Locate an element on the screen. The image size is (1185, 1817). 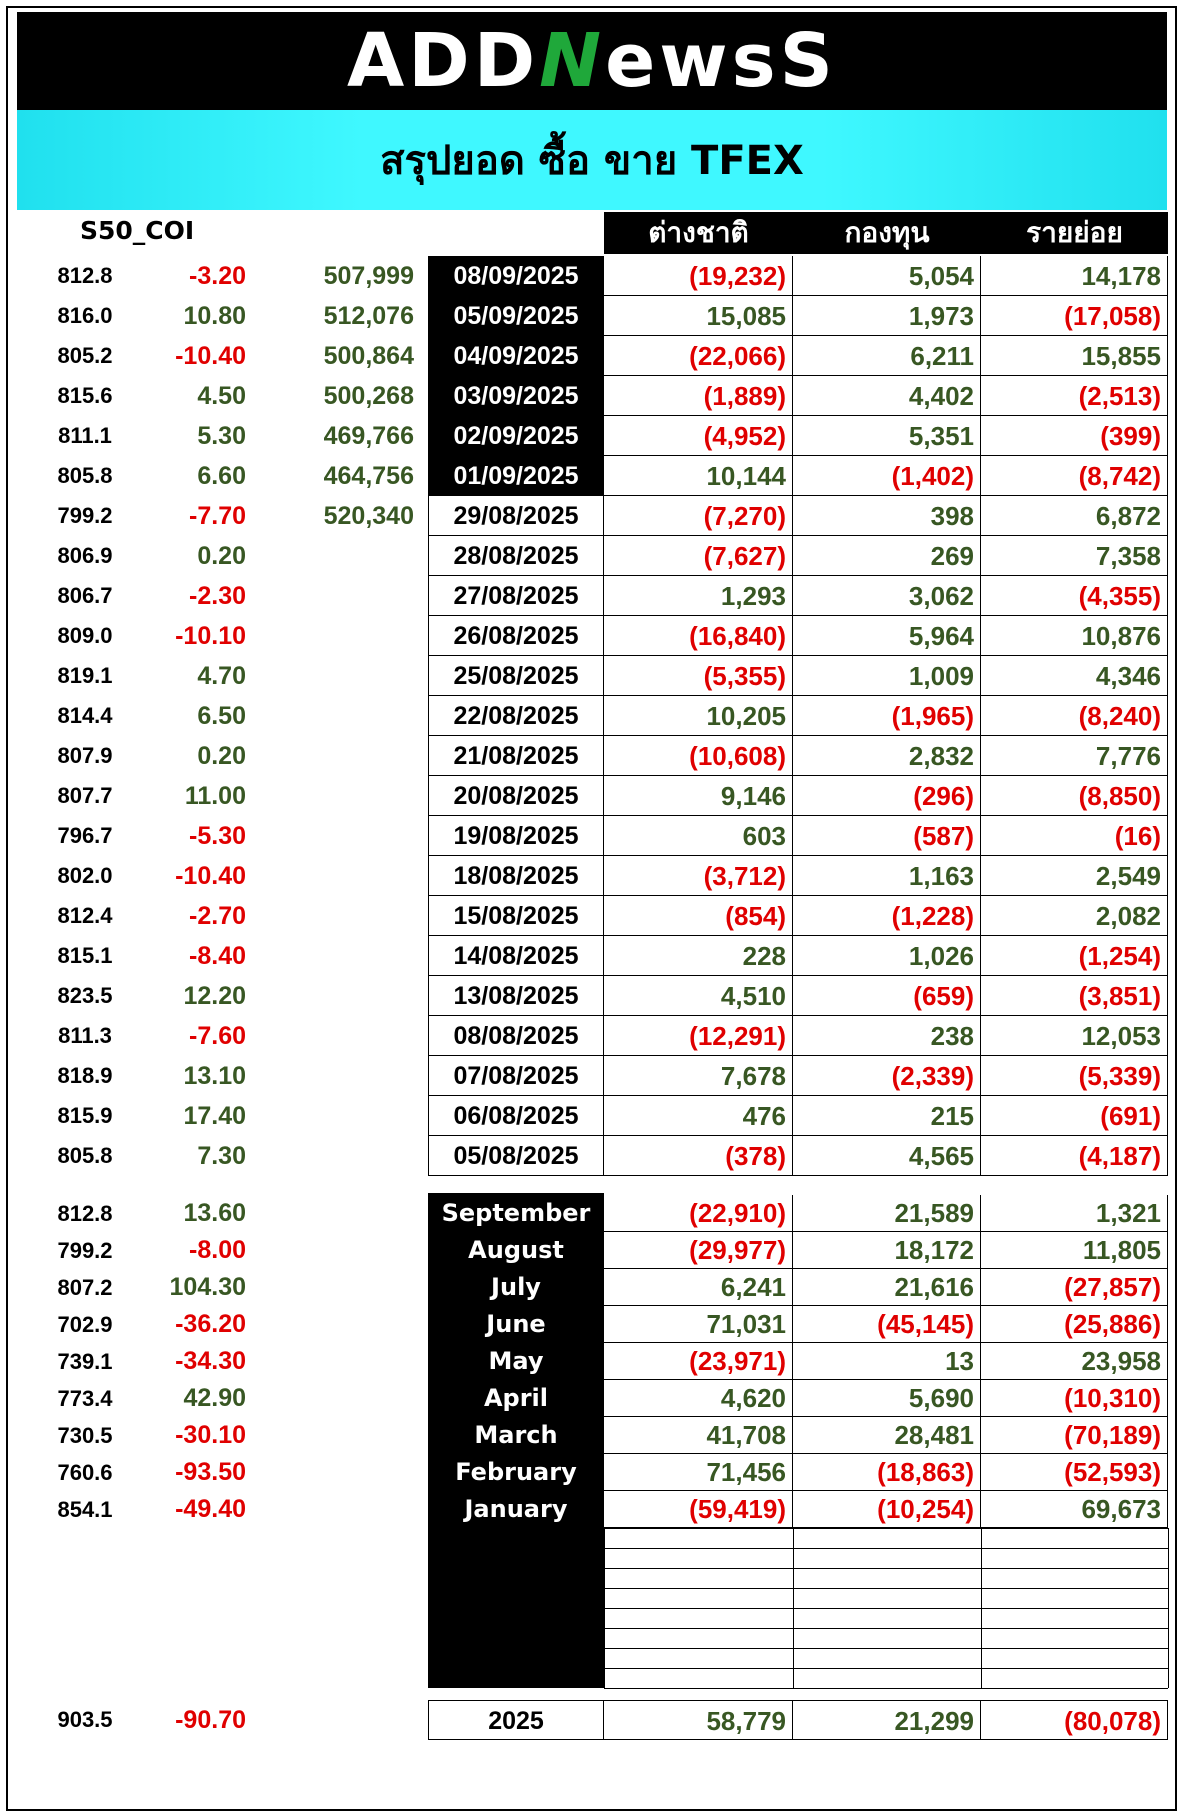
title-banner: สรุปยอด ซื้อ ขาย TFEX is located at coordinates (592, 160).